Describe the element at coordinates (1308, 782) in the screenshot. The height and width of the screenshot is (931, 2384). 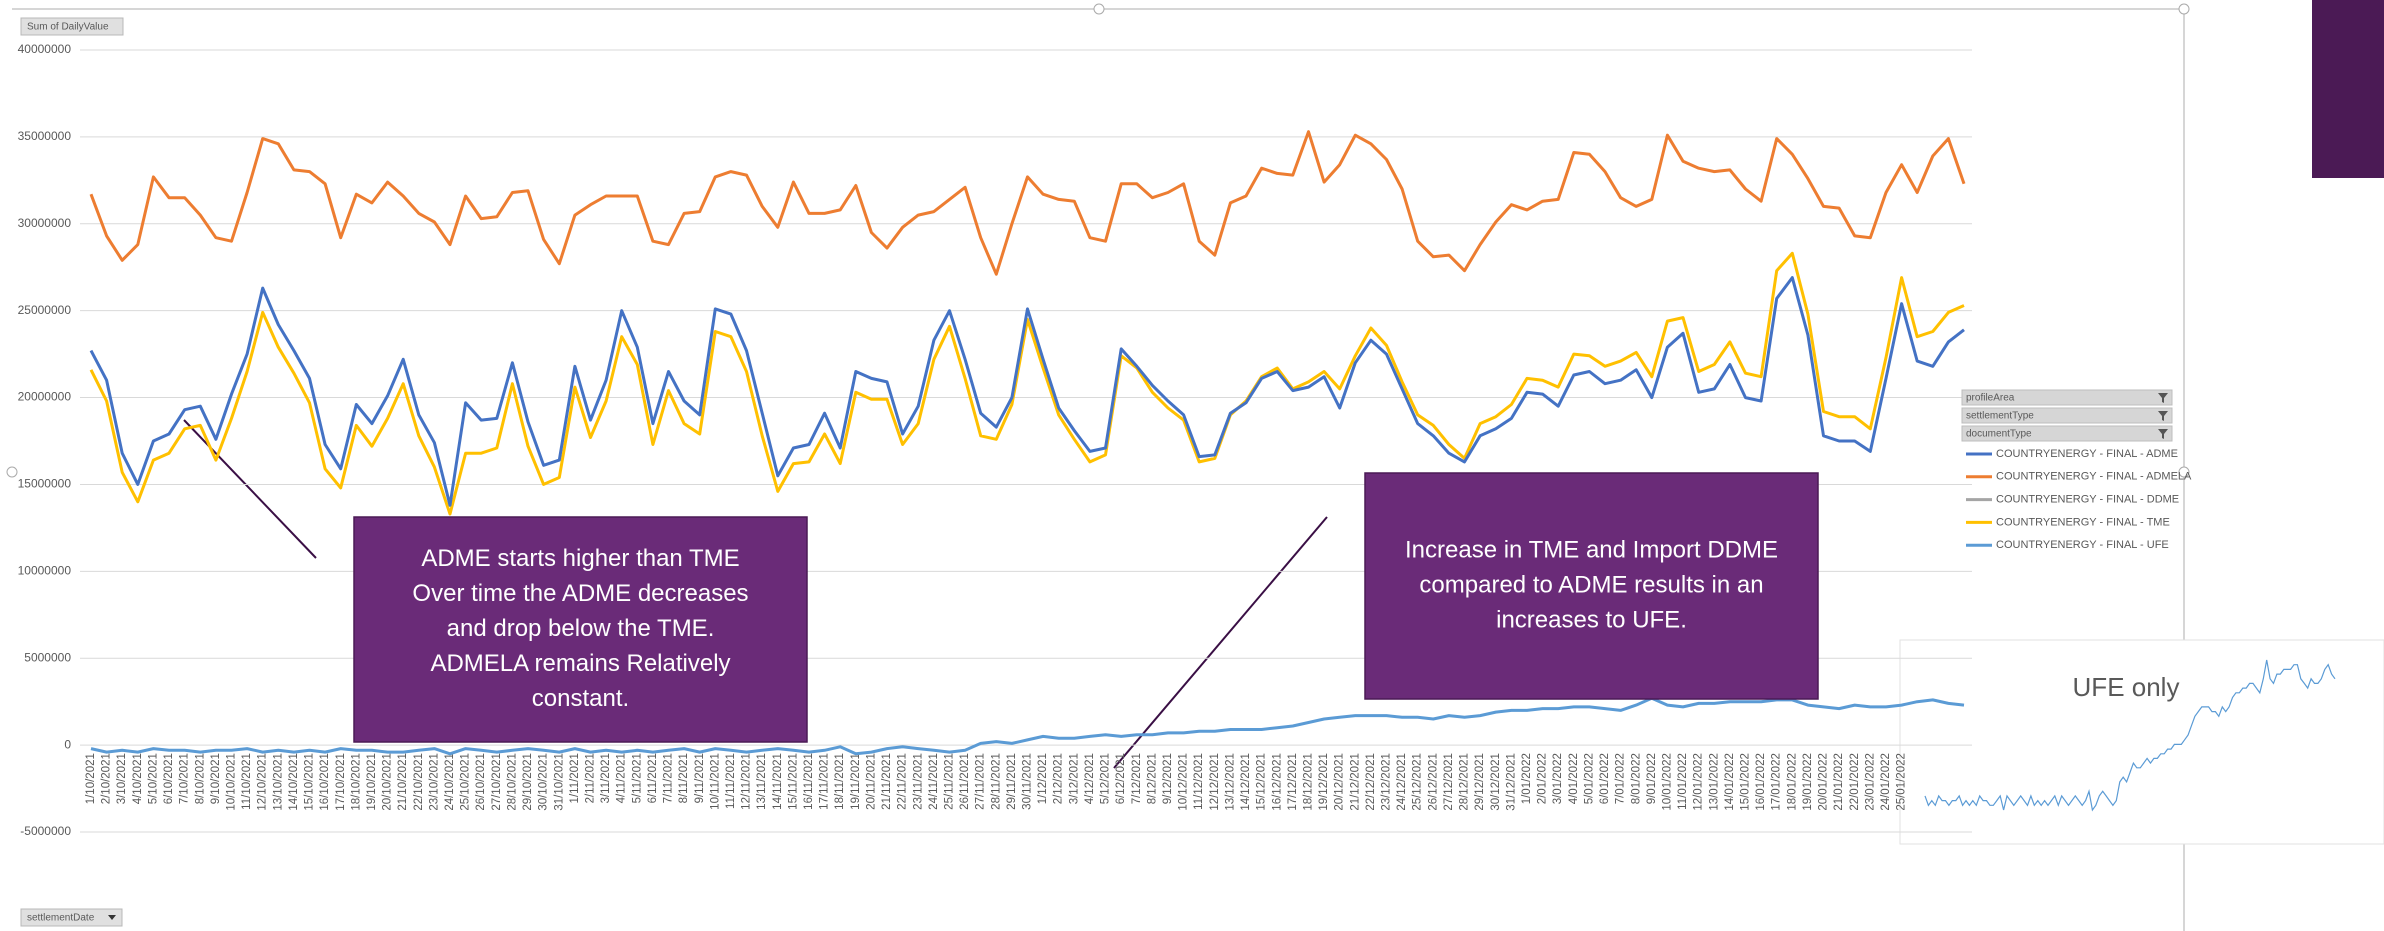
I see `x-tick-label: 18/12/2021` at that location.